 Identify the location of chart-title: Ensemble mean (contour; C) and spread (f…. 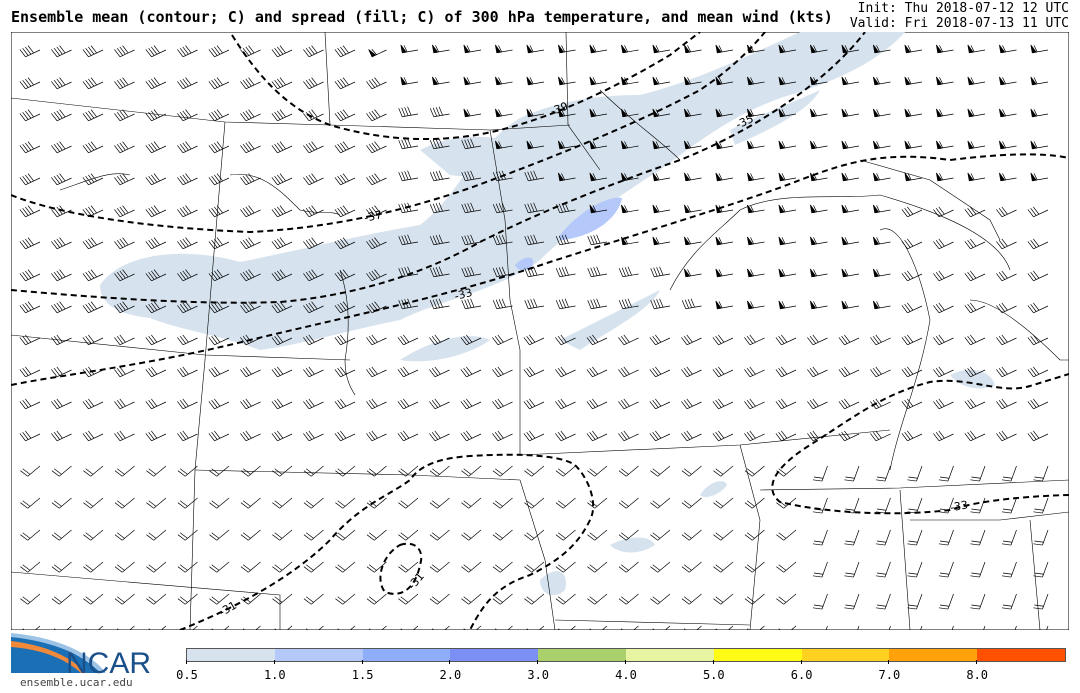
(422, 17).